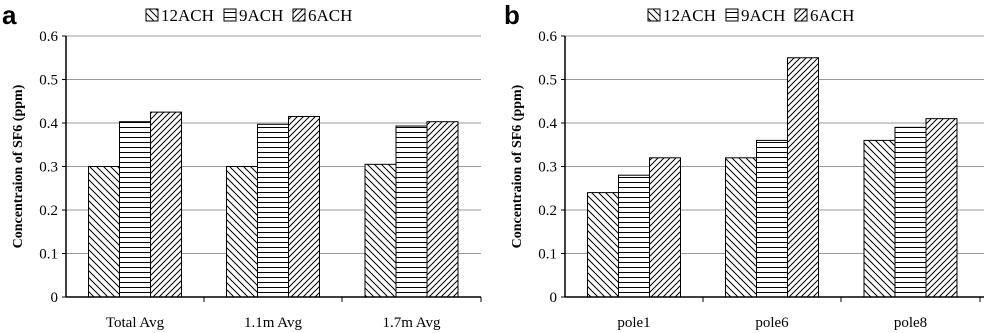 This screenshot has height=333, width=986. What do you see at coordinates (135, 323) in the screenshot?
I see `x-category-label: Total Avg` at bounding box center [135, 323].